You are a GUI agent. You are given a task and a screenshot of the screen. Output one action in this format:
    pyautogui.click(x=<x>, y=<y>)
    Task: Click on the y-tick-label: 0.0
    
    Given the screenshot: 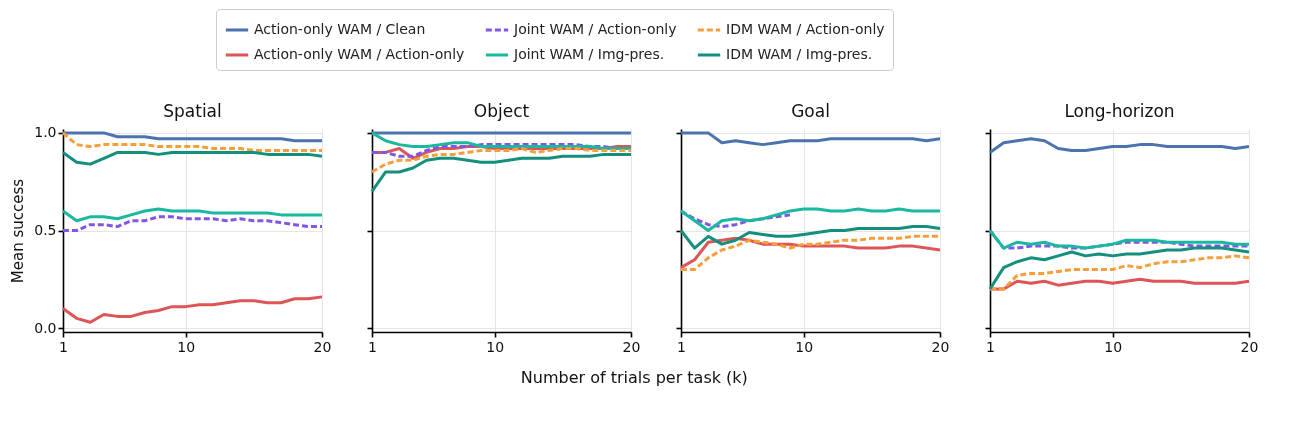 What is the action you would take?
    pyautogui.click(x=45, y=327)
    